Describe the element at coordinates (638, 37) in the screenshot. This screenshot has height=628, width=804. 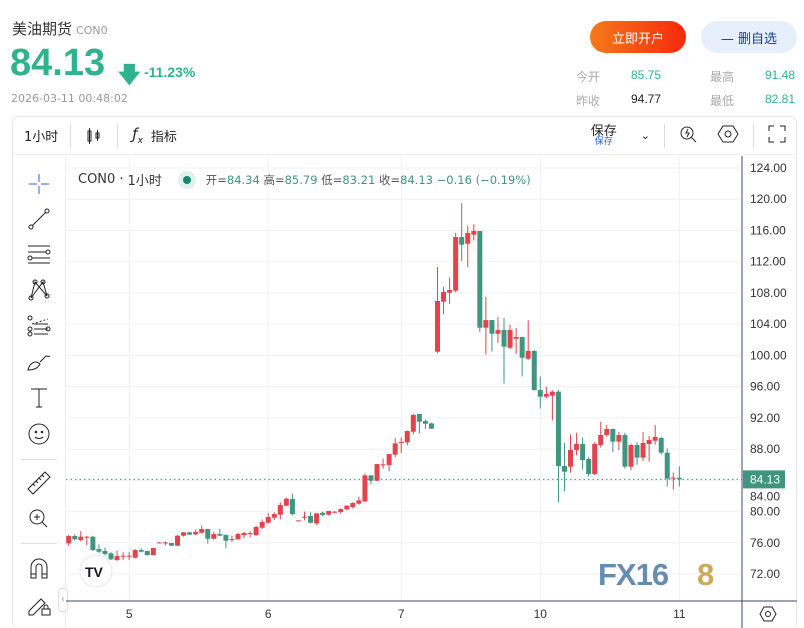
I see `open-account-button: 立即开户` at that location.